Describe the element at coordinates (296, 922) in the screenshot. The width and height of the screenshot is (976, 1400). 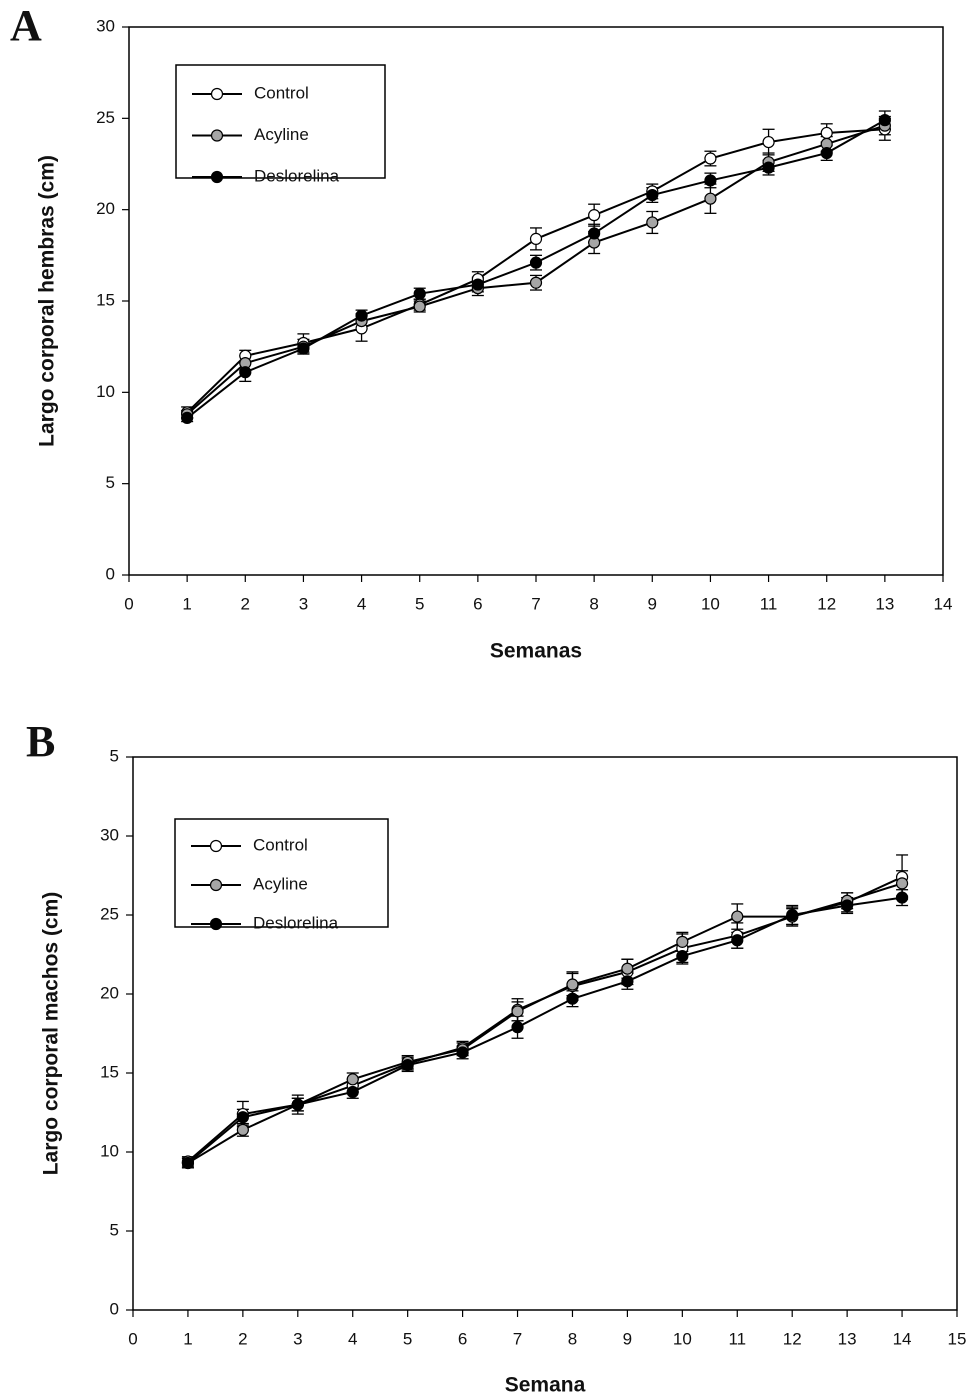
I see `legend-label: Deslorelina` at that location.